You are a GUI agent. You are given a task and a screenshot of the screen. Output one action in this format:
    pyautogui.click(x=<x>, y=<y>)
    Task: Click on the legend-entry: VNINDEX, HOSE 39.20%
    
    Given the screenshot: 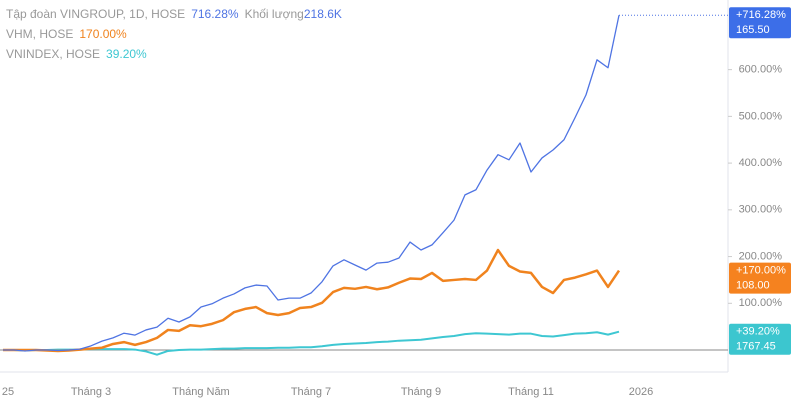 What is the action you would take?
    pyautogui.click(x=76, y=54)
    